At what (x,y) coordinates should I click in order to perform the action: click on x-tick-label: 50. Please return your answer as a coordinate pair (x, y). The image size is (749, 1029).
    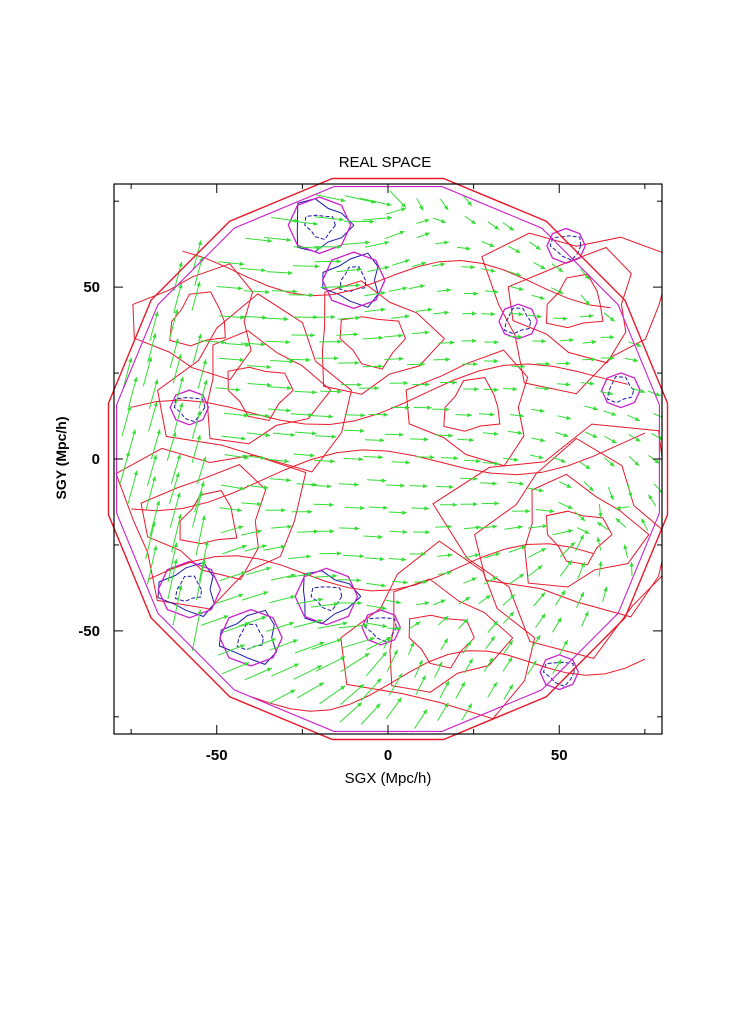
    Looking at the image, I should click on (559, 755).